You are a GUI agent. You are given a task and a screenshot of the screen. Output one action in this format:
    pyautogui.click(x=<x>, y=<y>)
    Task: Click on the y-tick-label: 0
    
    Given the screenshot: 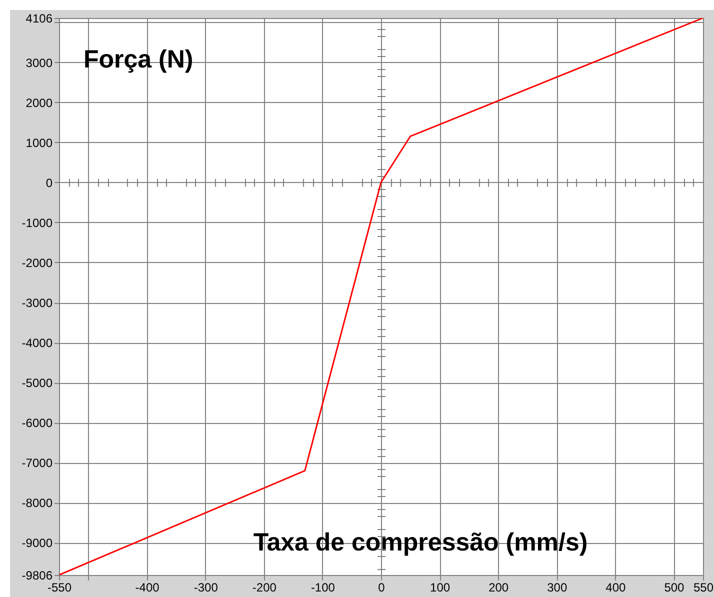 What is the action you would take?
    pyautogui.click(x=49, y=183)
    